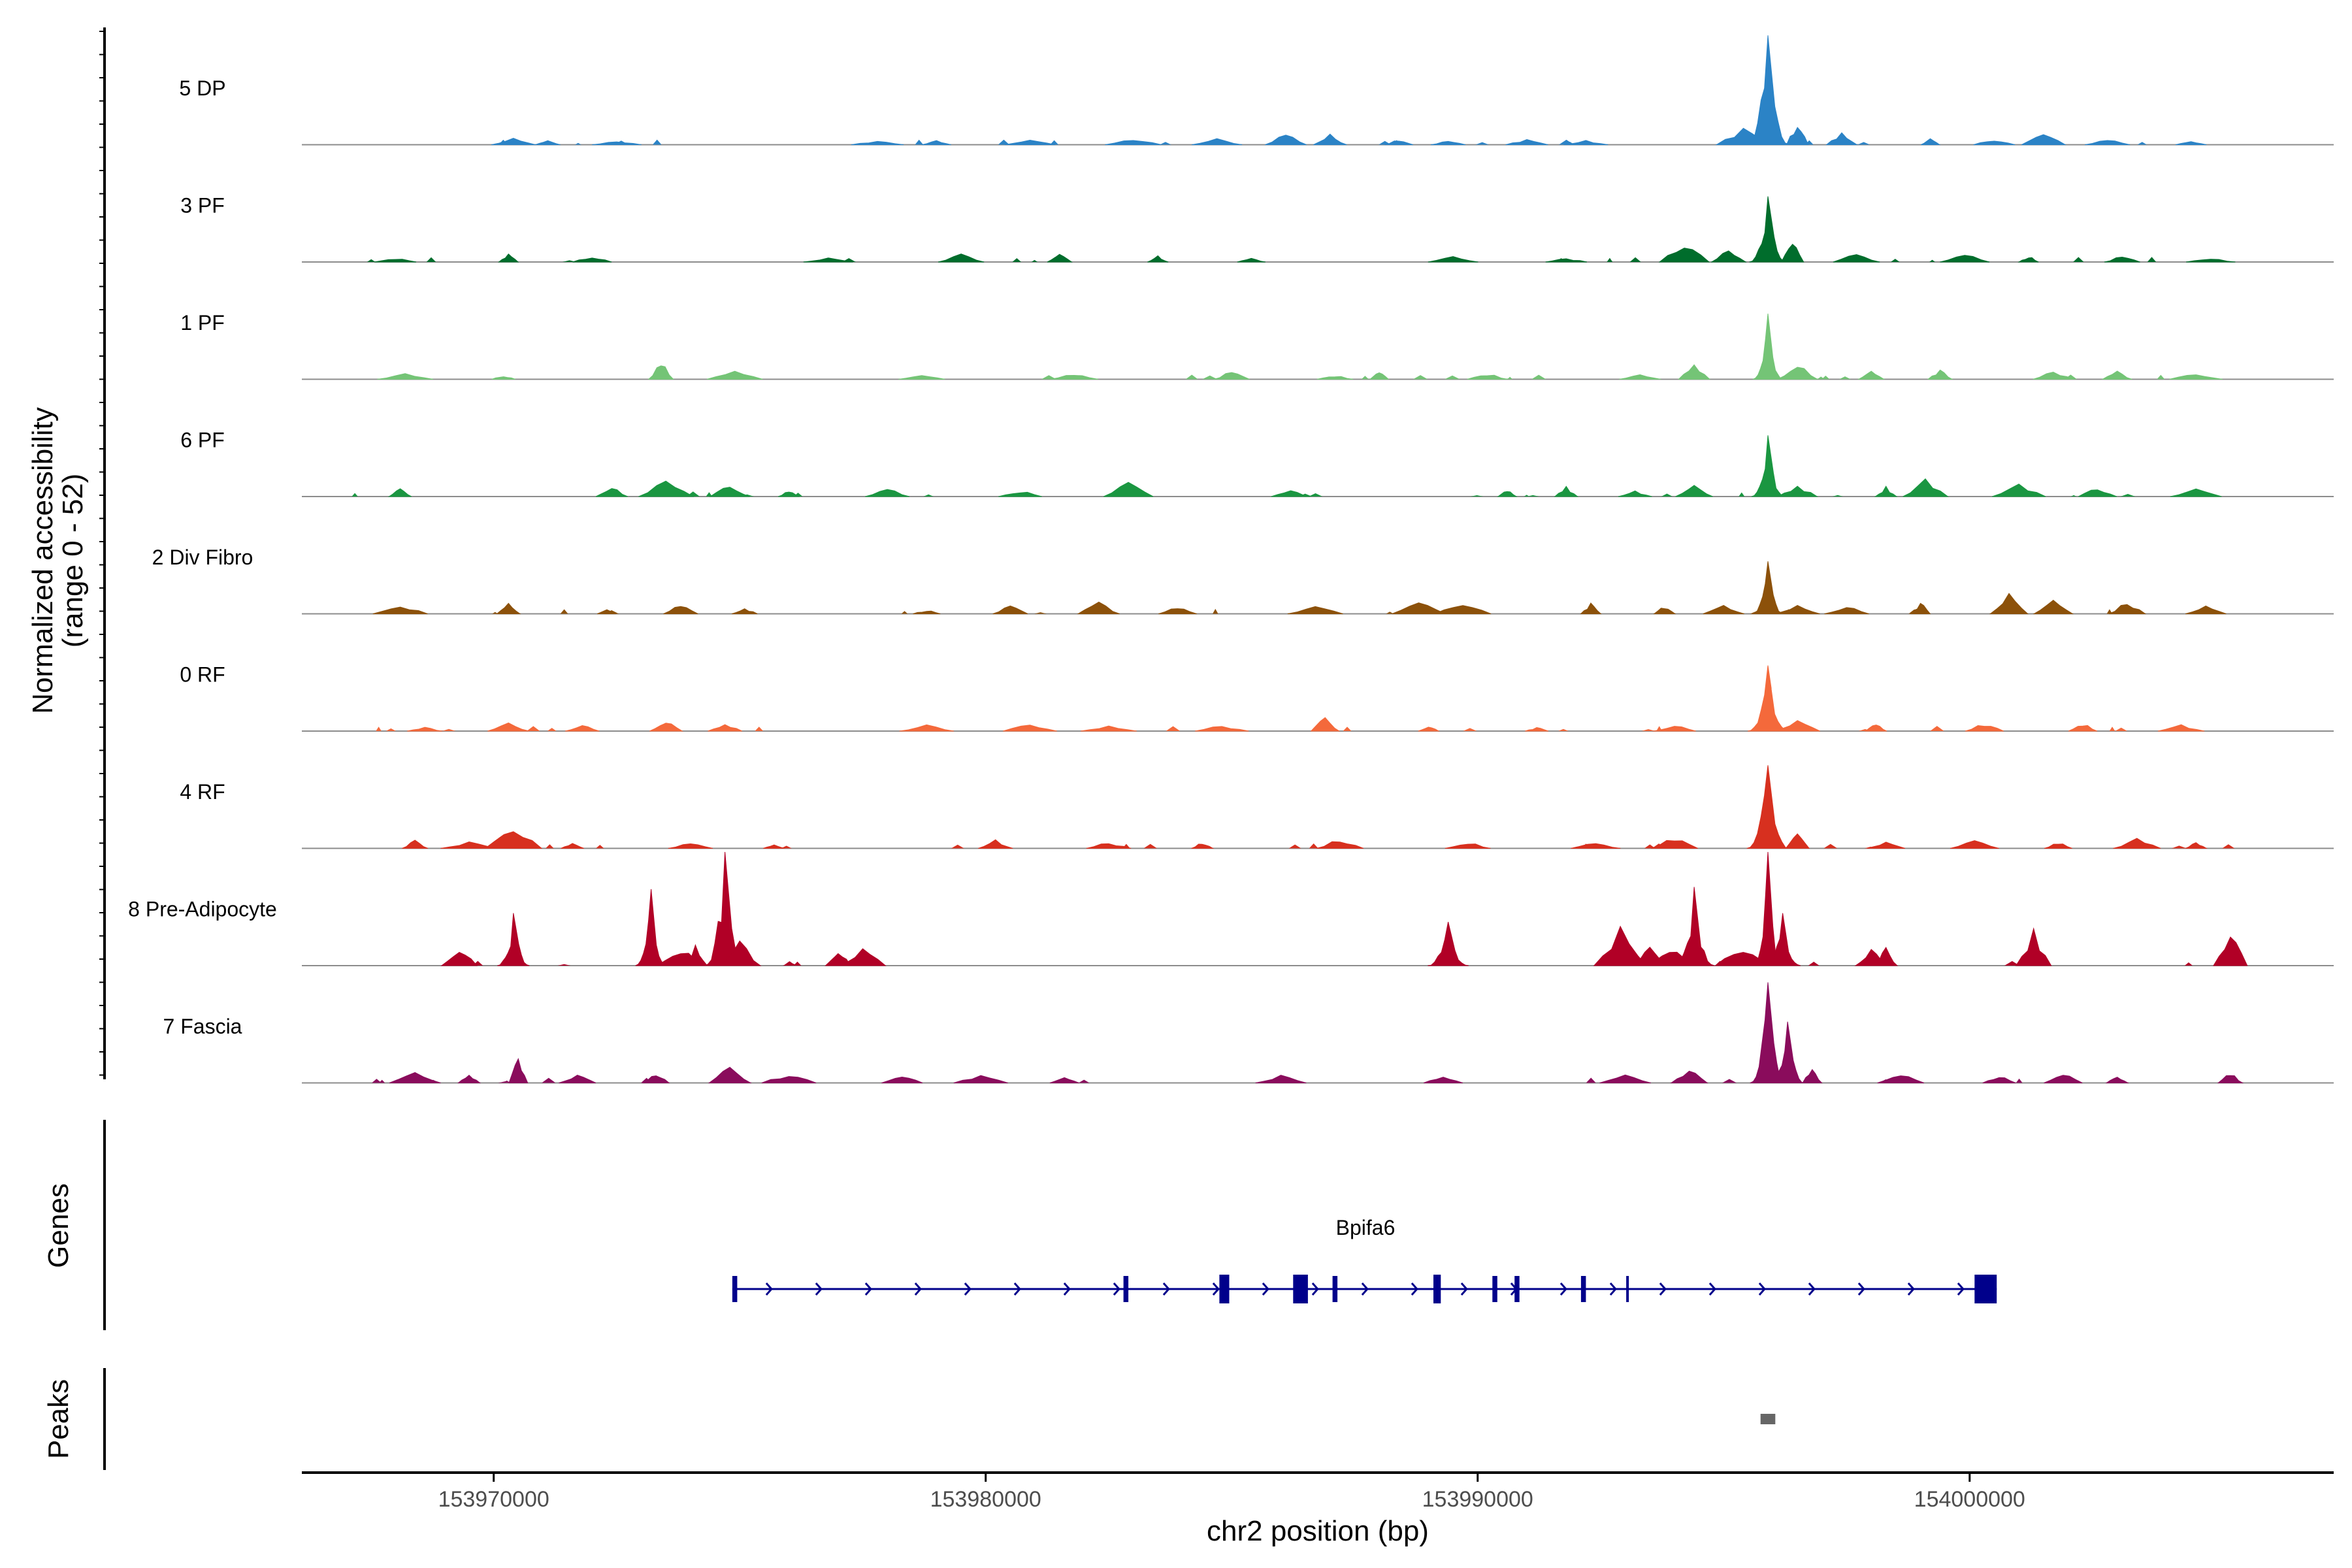 This screenshot has width=2352, height=1568. I want to click on peak-region, so click(1768, 1419).